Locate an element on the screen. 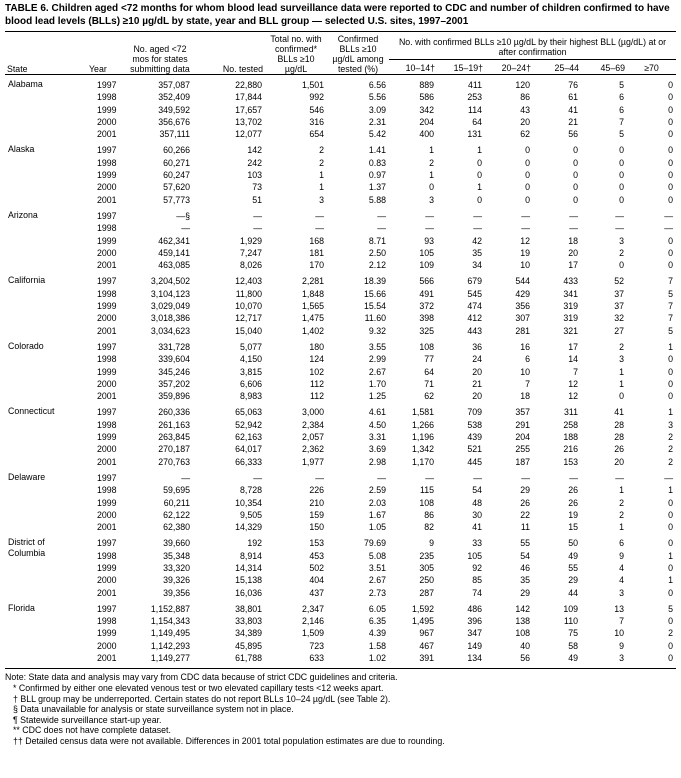 The image size is (681, 778). cell-value: 325 is located at coordinates (426, 330).